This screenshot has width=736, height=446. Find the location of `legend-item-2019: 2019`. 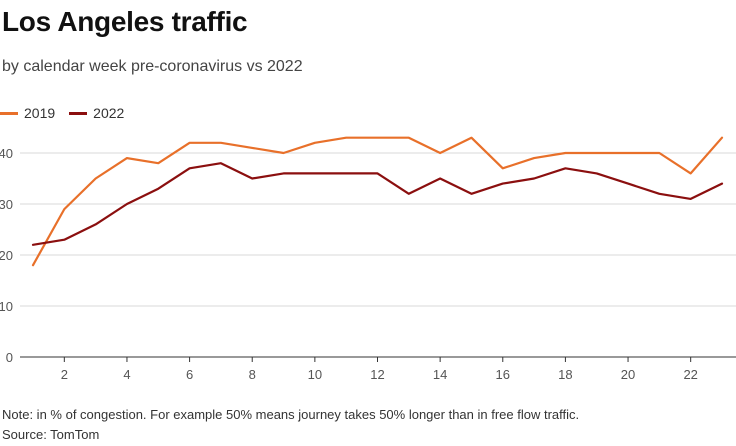

legend-item-2019: 2019 is located at coordinates (27, 113).